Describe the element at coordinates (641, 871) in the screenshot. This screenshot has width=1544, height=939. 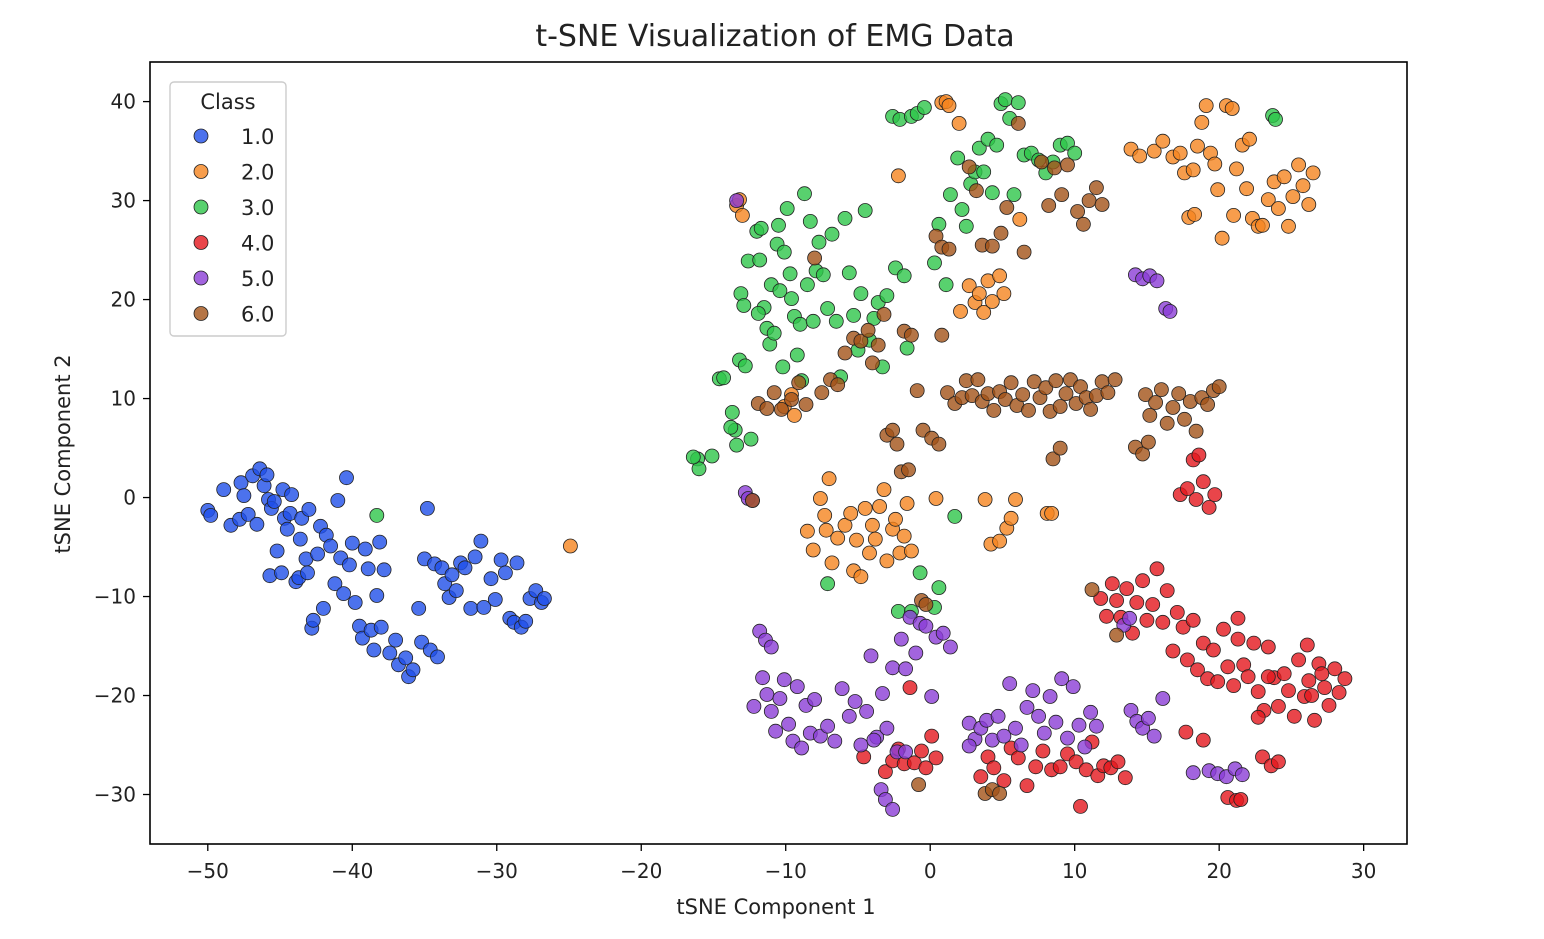
I see `x-tick-label: −20` at that location.